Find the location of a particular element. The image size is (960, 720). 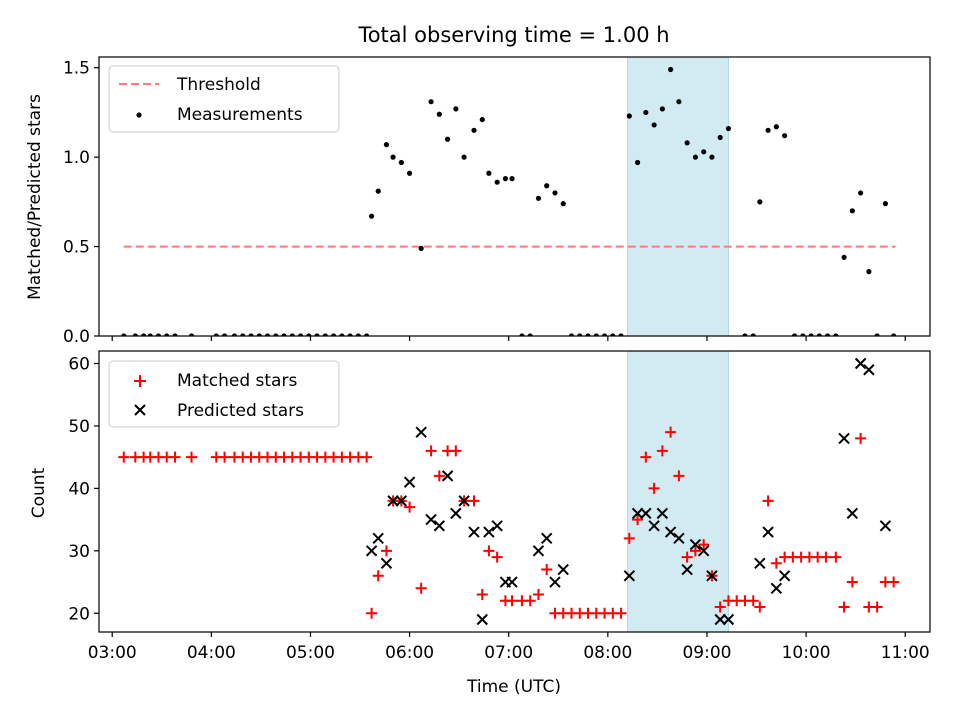

bottom-y-ticks: 20 30 40 50 60 is located at coordinates (83, 489).